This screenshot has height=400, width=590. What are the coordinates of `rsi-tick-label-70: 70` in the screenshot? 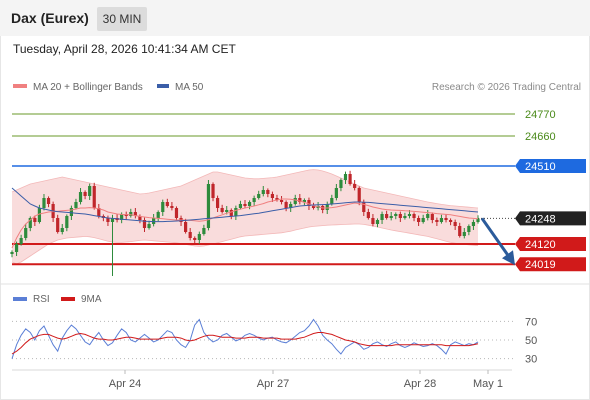 It's located at (531, 322).